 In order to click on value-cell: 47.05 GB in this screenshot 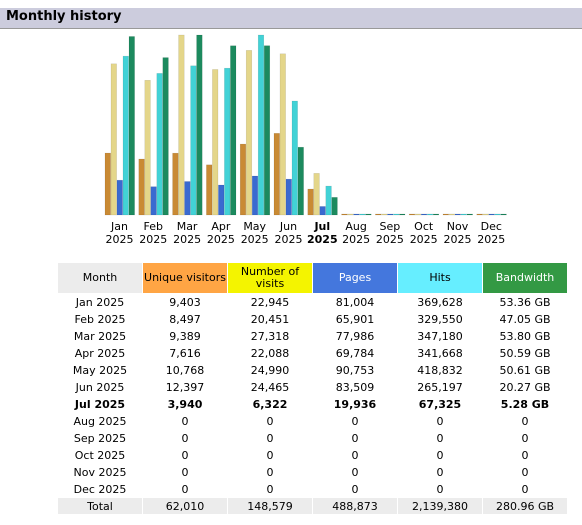, I will do `click(525, 319)`.